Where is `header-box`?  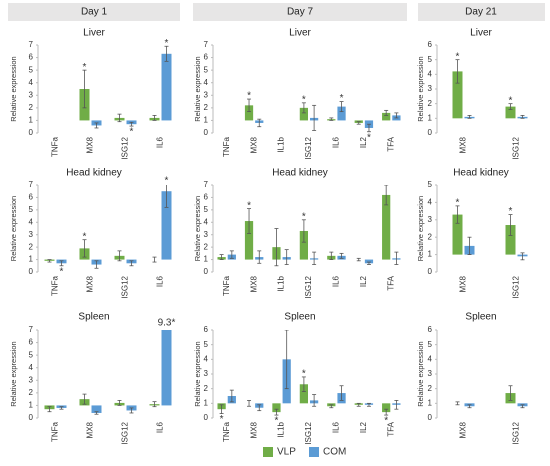 header-box is located at coordinates (481, 12).